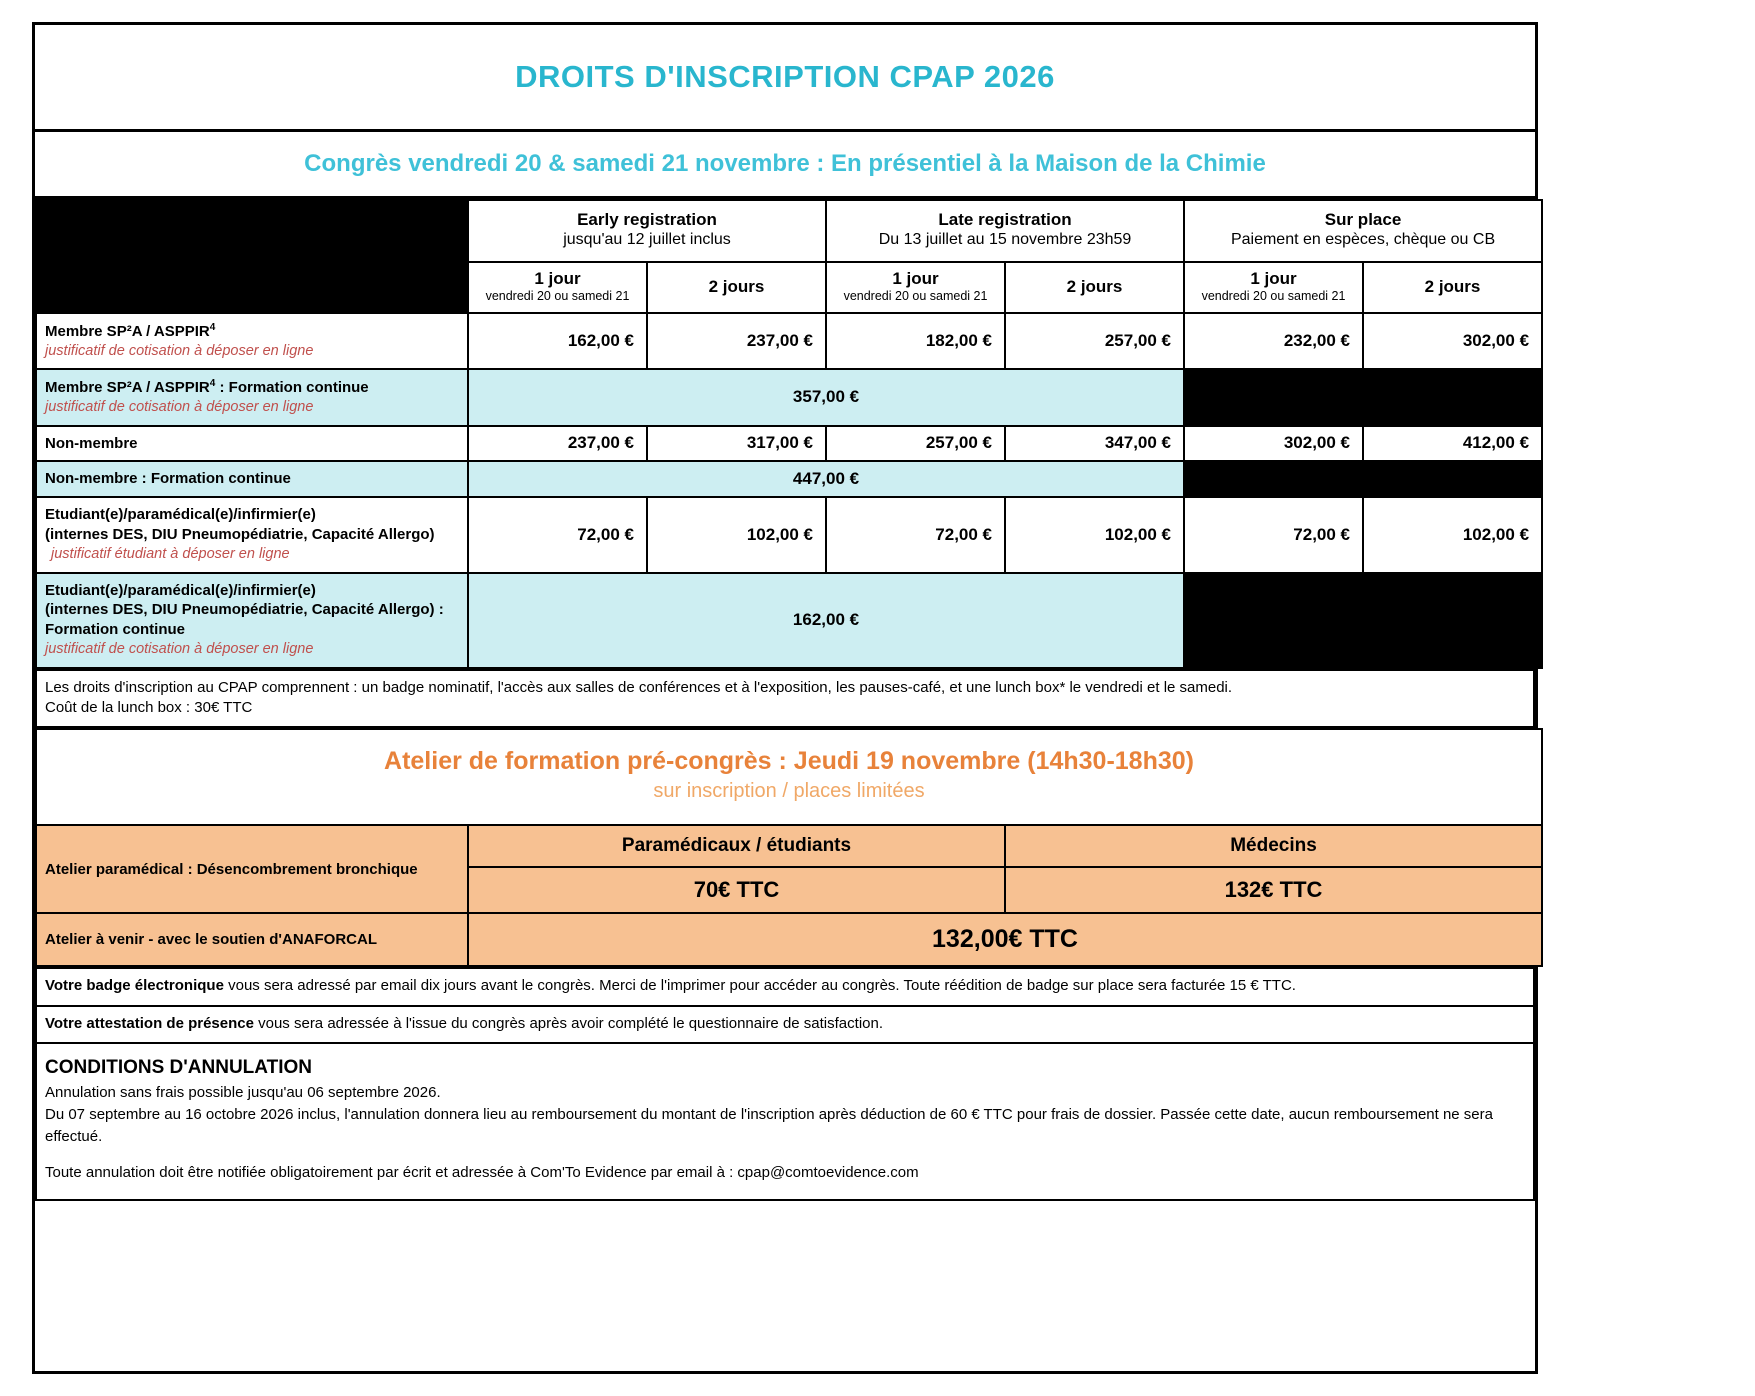 Image resolution: width=1755 pixels, height=1396 pixels. What do you see at coordinates (1363, 219) in the screenshot?
I see `period-name: Sur place` at bounding box center [1363, 219].